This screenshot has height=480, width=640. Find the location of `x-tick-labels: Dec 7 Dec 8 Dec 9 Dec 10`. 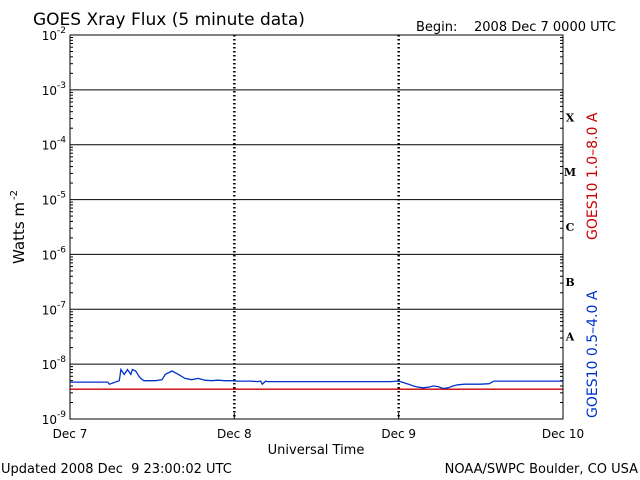

x-tick-labels: Dec 7 Dec 8 Dec 9 Dec 10 is located at coordinates (318, 427).